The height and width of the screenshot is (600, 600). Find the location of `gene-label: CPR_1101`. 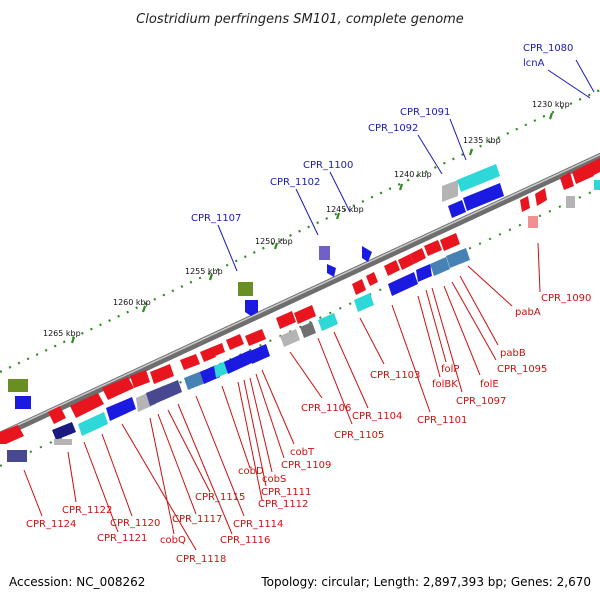

gene-label: CPR_1101 is located at coordinates (442, 420).